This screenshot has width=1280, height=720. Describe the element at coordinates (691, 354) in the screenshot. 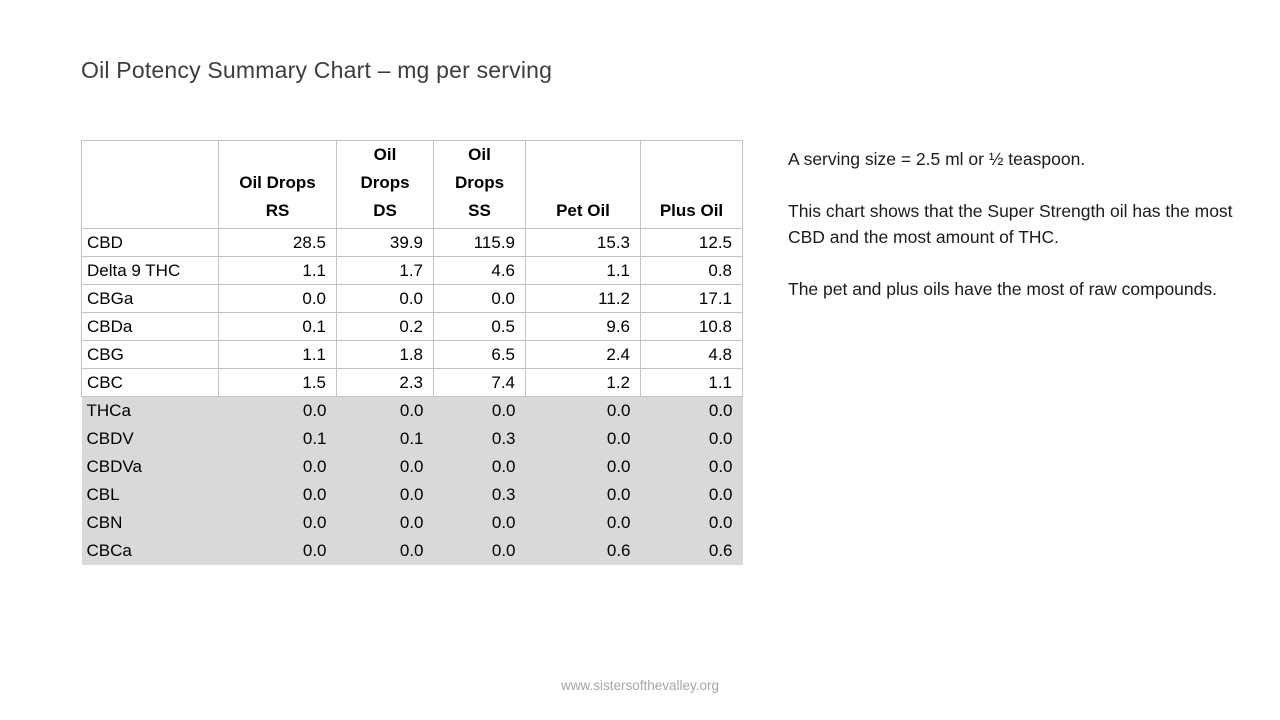

I see `value-cell: 4.8` at that location.